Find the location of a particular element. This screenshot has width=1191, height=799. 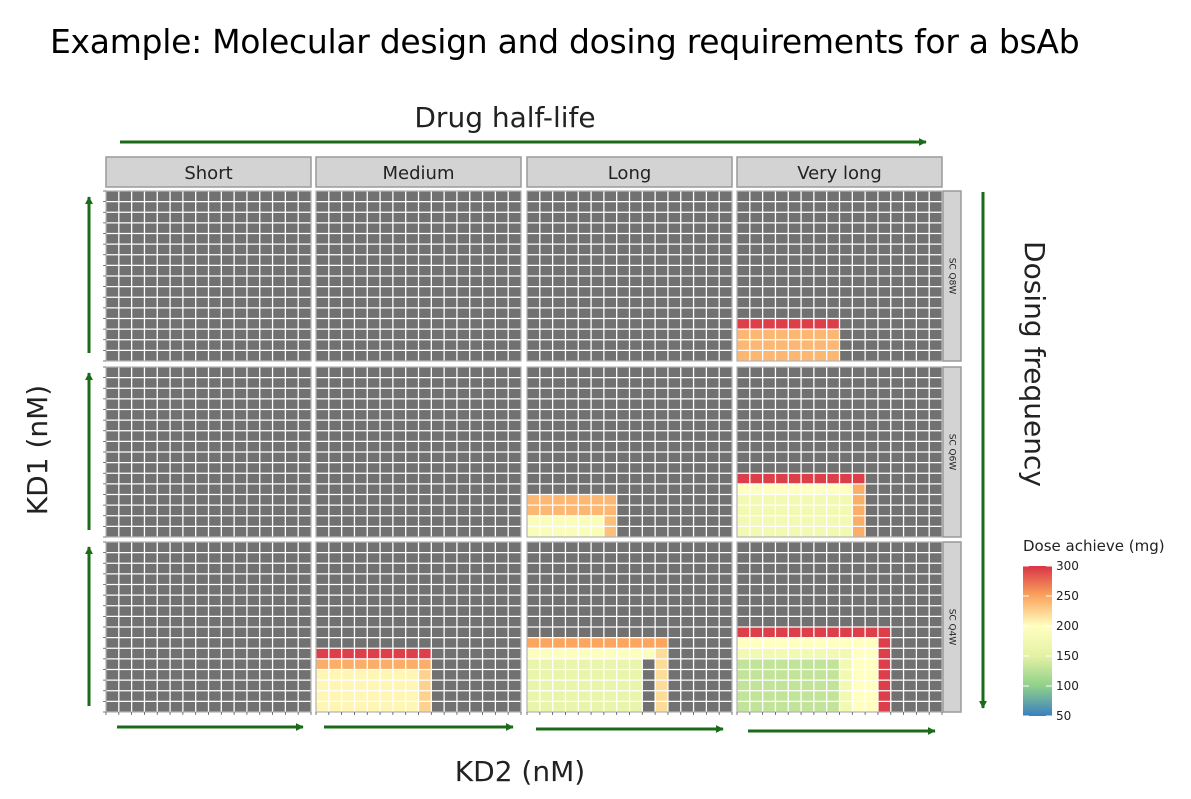

legend-tick-label: 250 is located at coordinates (1067, 596).